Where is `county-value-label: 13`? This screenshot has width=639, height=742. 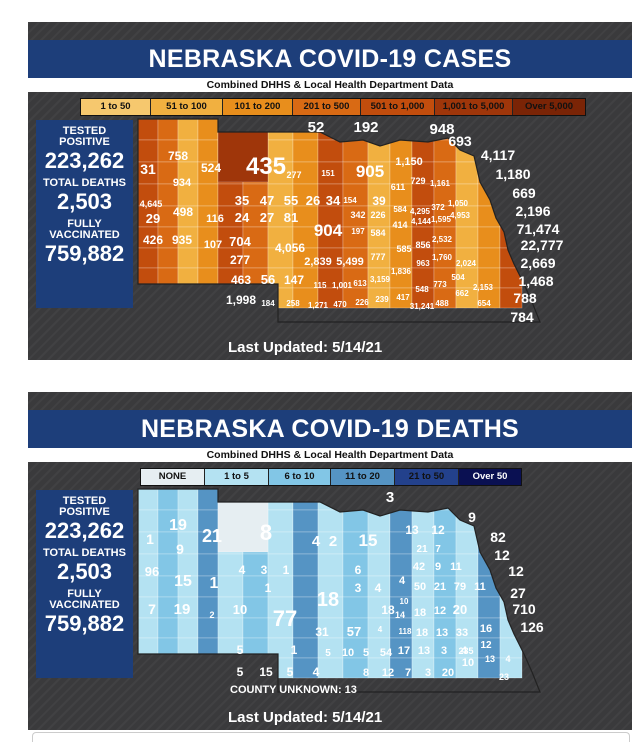
county-value-label: 13 is located at coordinates (442, 633).